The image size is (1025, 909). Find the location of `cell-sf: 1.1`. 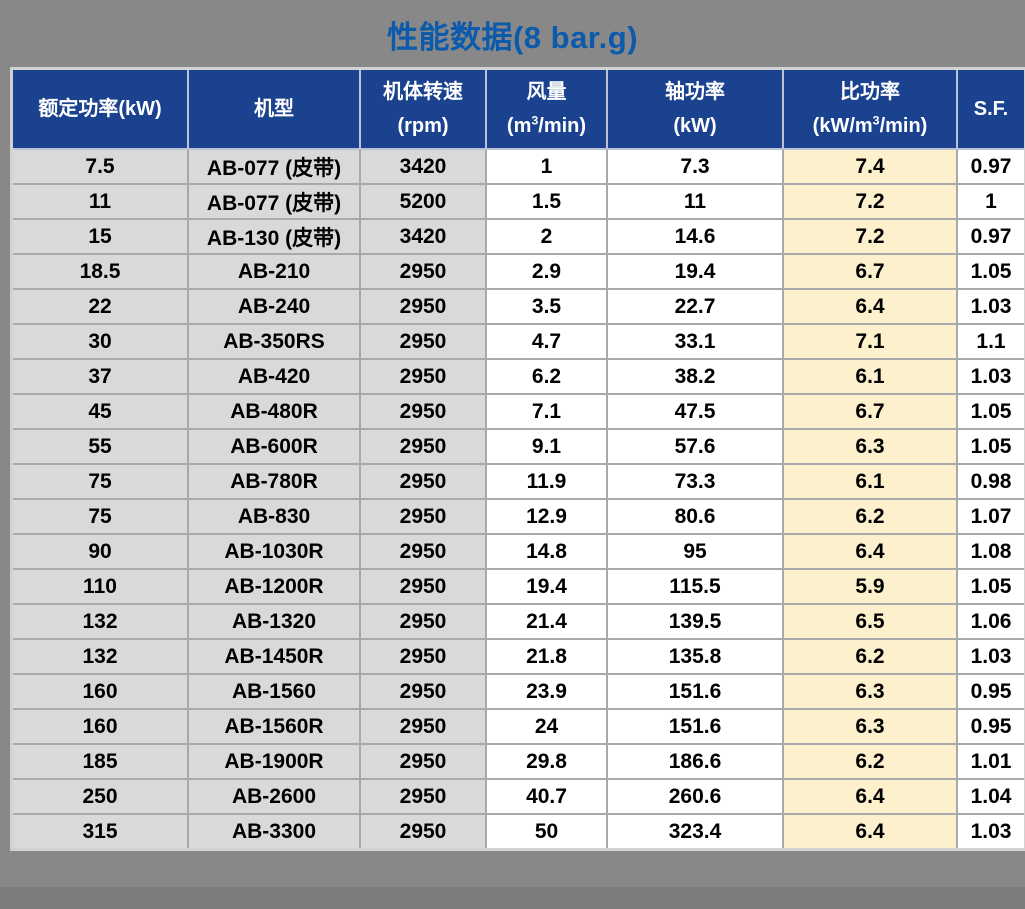

cell-sf: 1.1 is located at coordinates (990, 341).